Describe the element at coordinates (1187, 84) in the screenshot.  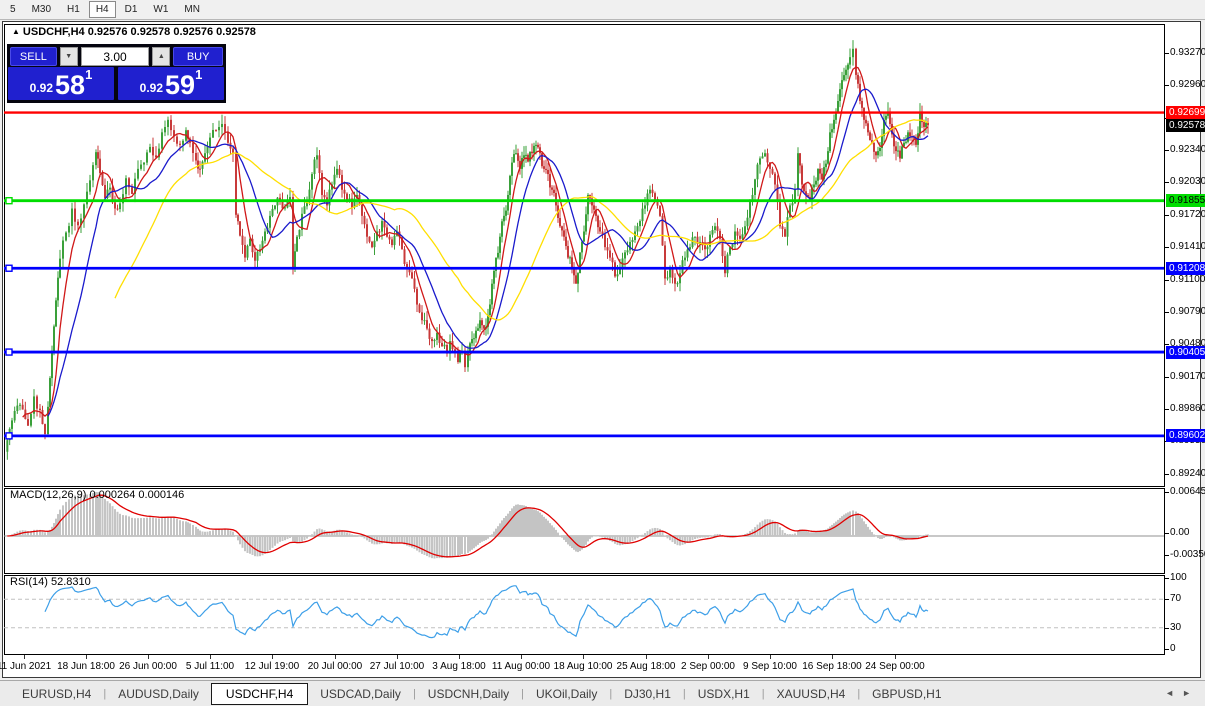
I see `price-tick-label: 0.92960` at that location.